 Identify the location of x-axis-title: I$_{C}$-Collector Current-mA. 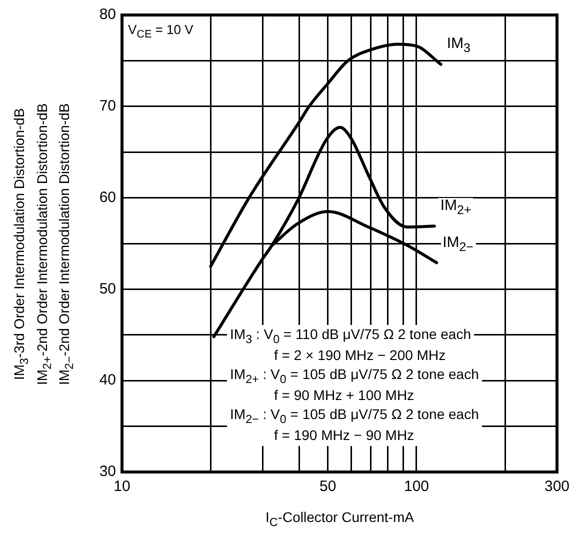
(340, 519).